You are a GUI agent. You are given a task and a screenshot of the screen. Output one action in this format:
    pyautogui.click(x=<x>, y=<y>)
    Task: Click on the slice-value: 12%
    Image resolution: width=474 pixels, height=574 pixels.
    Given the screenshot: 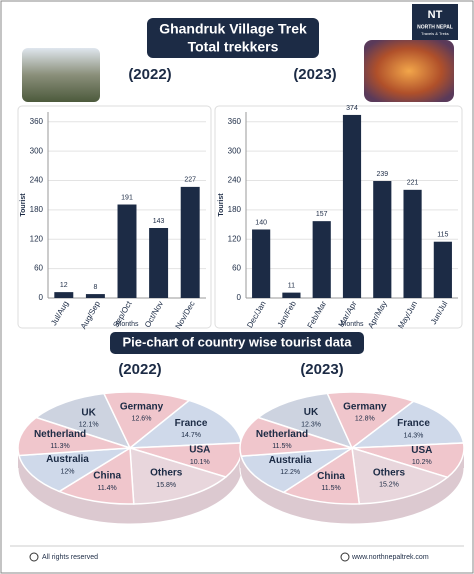 What is the action you would take?
    pyautogui.click(x=67, y=471)
    